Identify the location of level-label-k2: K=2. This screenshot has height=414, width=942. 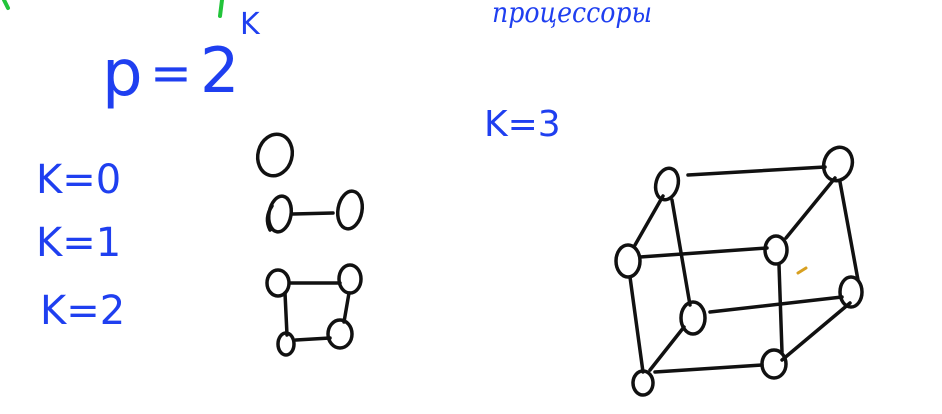
(82, 311).